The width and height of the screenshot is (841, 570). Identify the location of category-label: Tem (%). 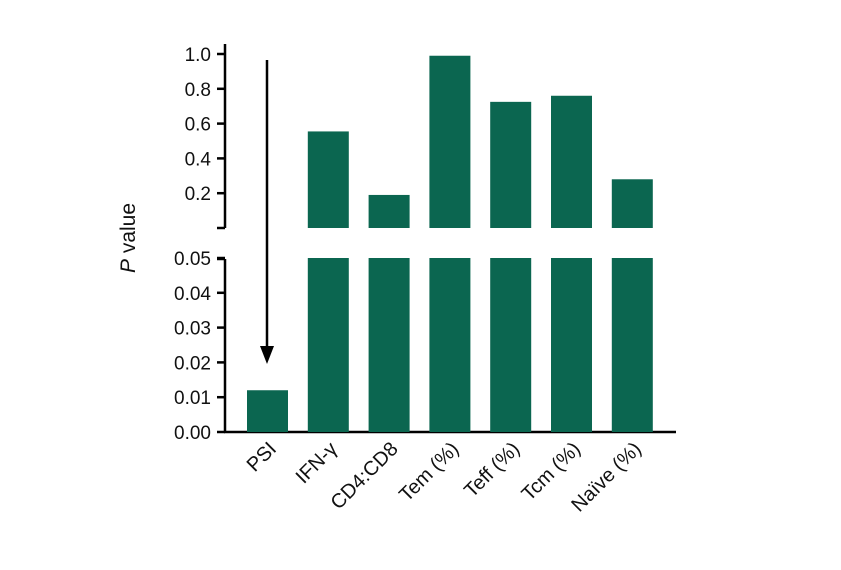
(429, 472).